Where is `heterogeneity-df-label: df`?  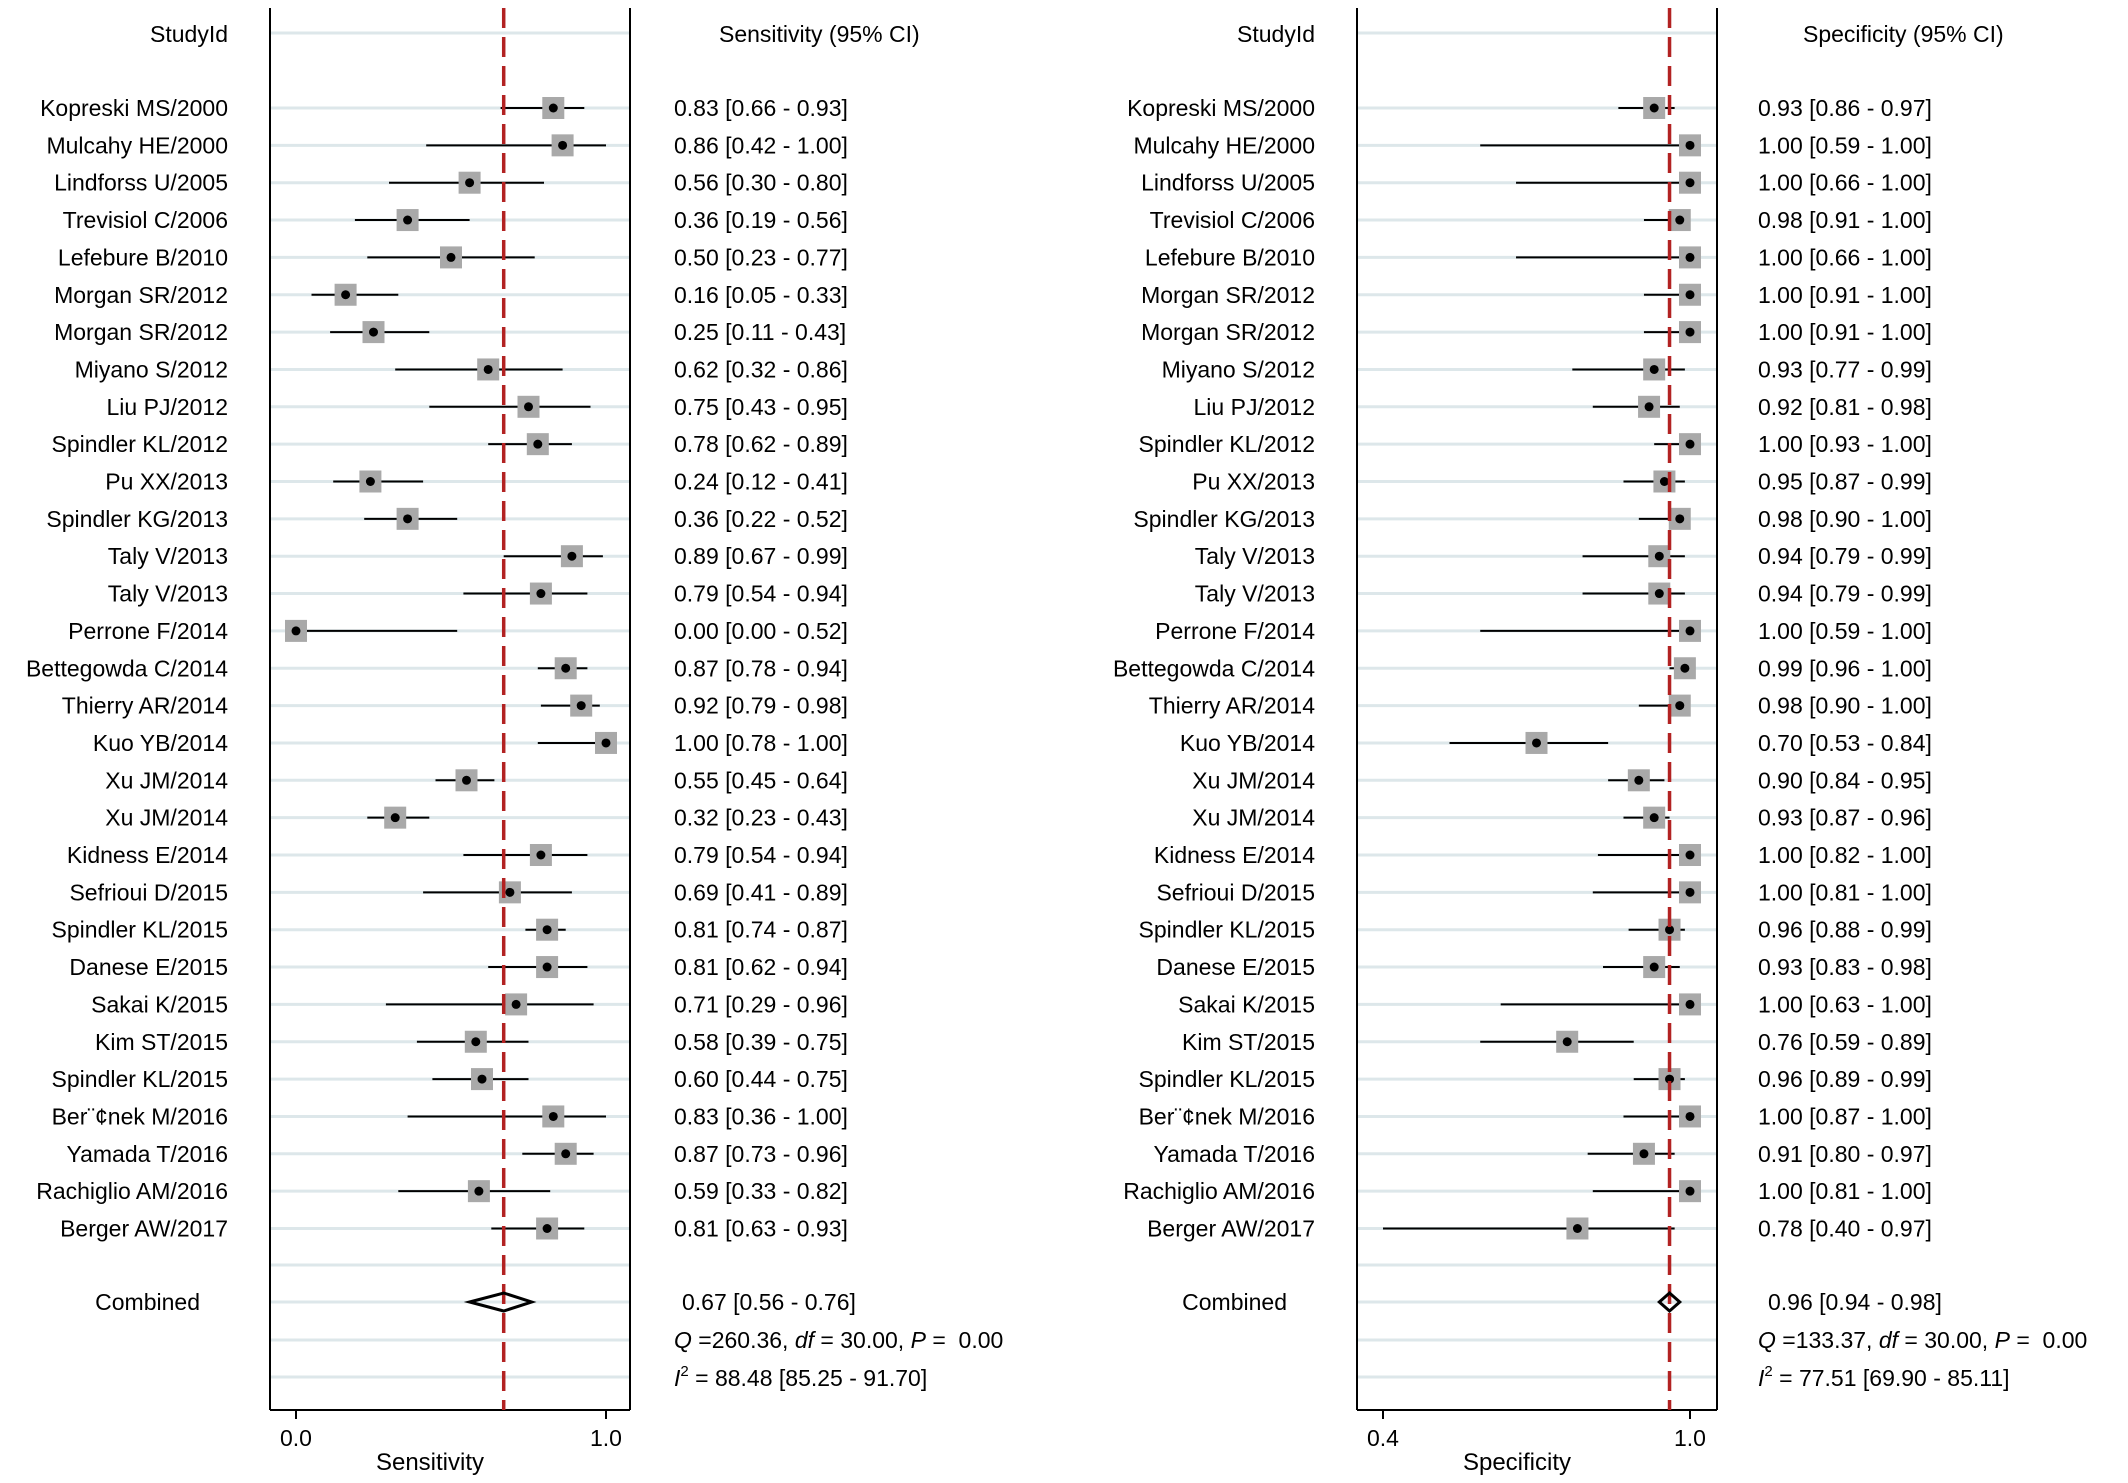 heterogeneity-df-label: df is located at coordinates (1890, 1340).